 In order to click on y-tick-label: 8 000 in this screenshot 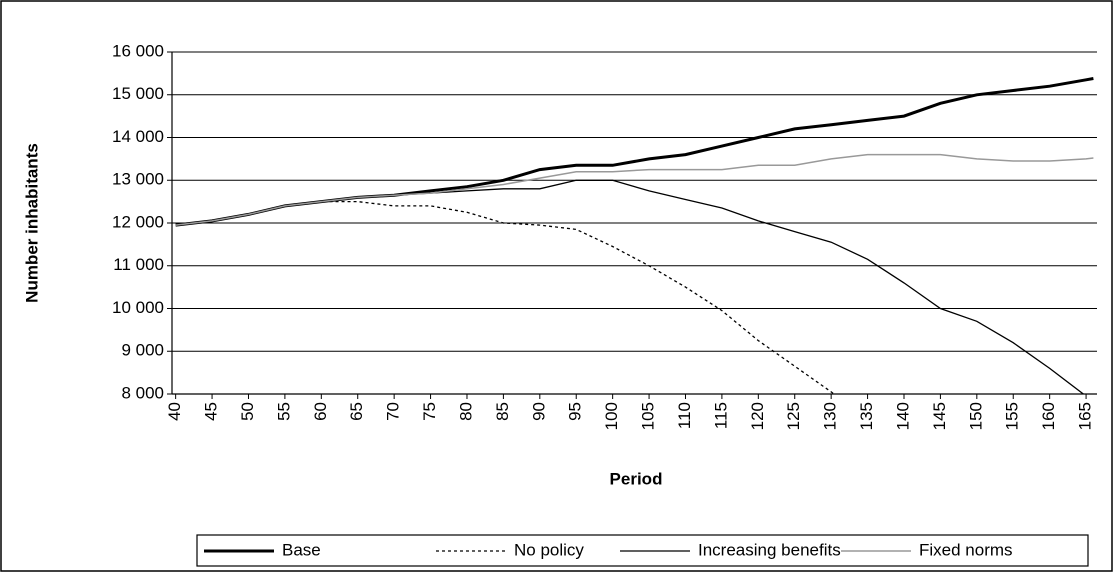, I will do `click(142, 392)`.